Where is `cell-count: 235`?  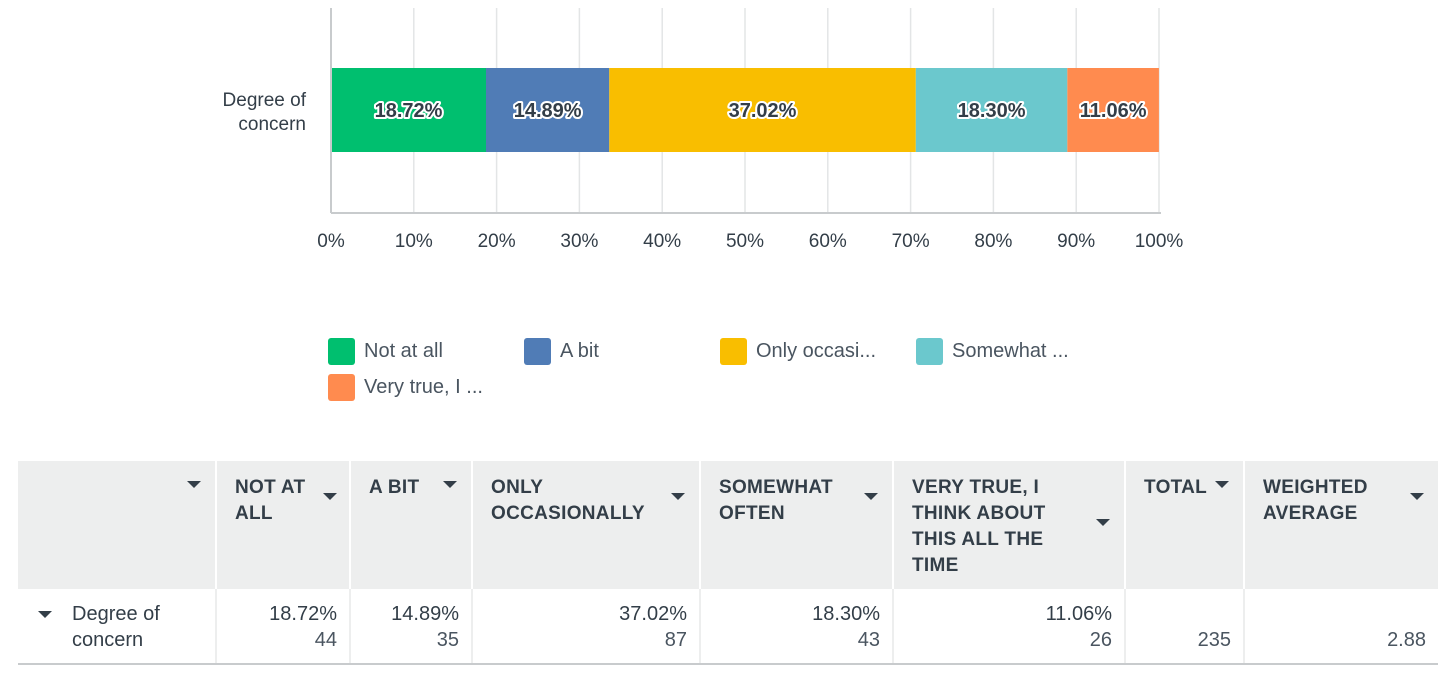 cell-count: 235 is located at coordinates (1214, 640).